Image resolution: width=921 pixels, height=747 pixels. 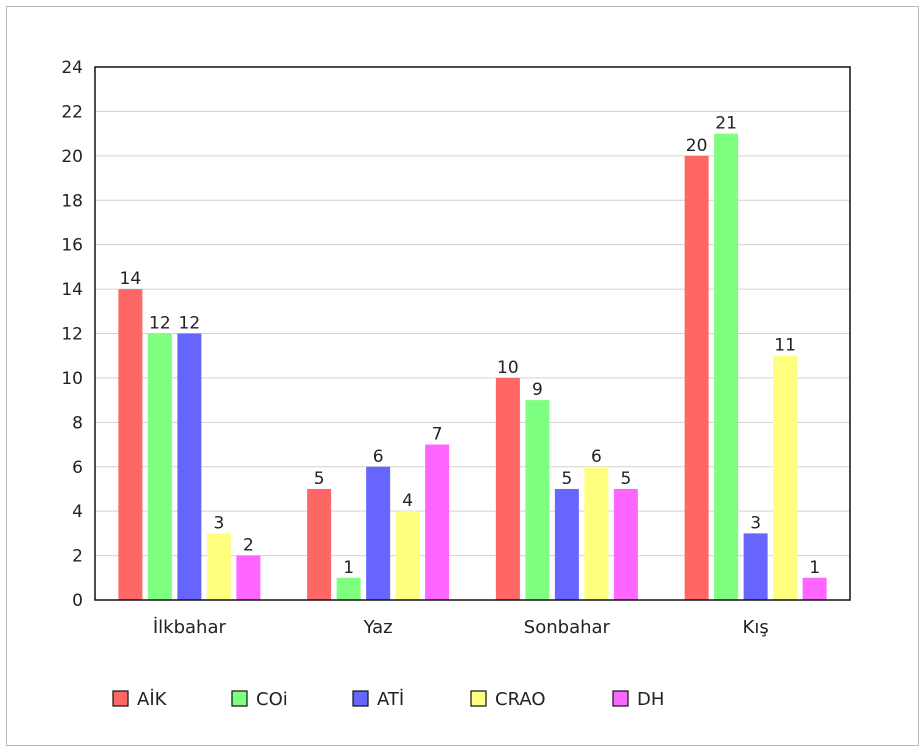 I want to click on legend-item: DH, so click(x=638, y=699).